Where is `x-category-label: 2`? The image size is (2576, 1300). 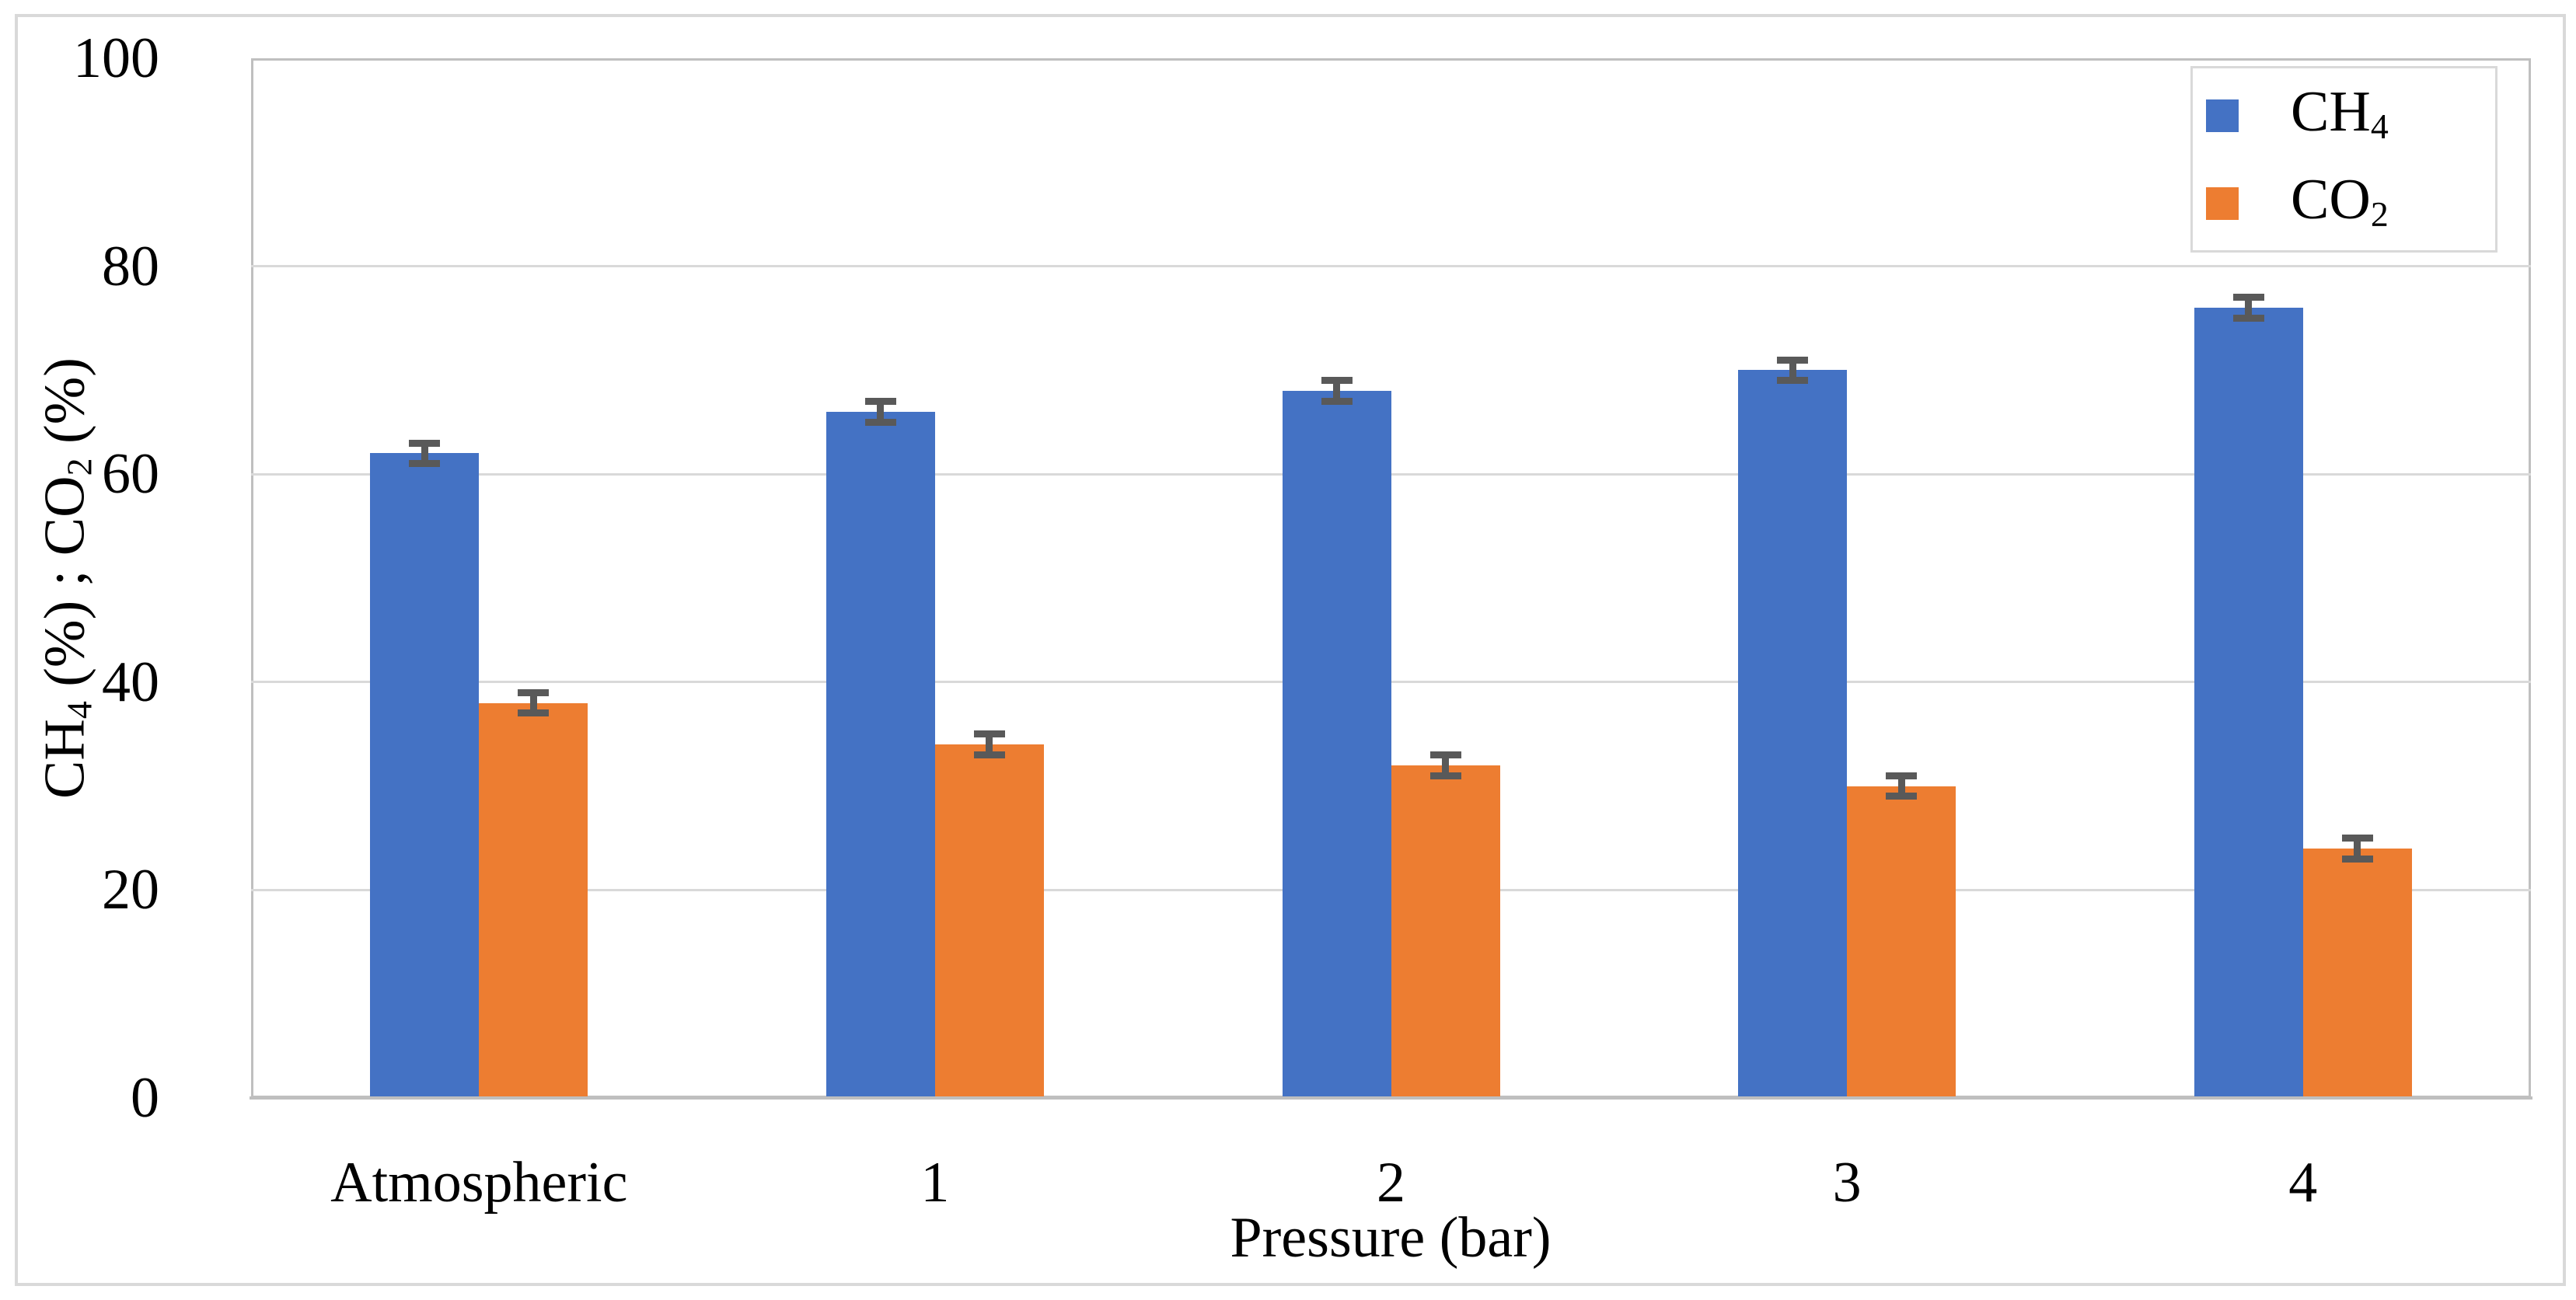
x-category-label: 2 is located at coordinates (1391, 1183).